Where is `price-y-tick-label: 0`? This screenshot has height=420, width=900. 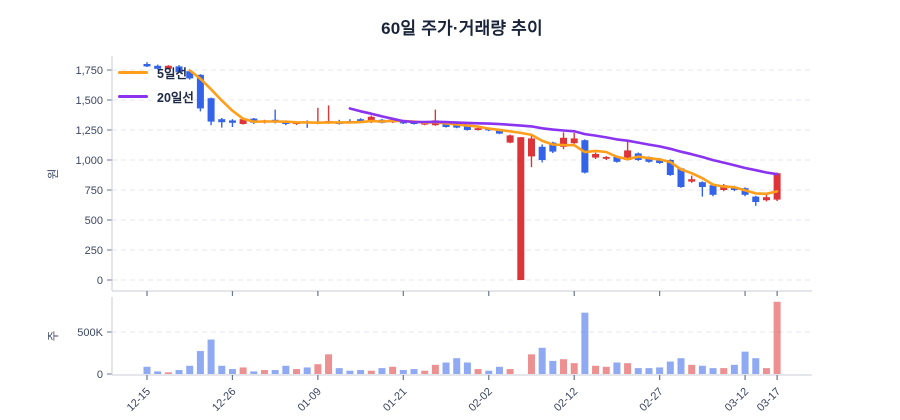
price-y-tick-label: 0 is located at coordinates (100, 281).